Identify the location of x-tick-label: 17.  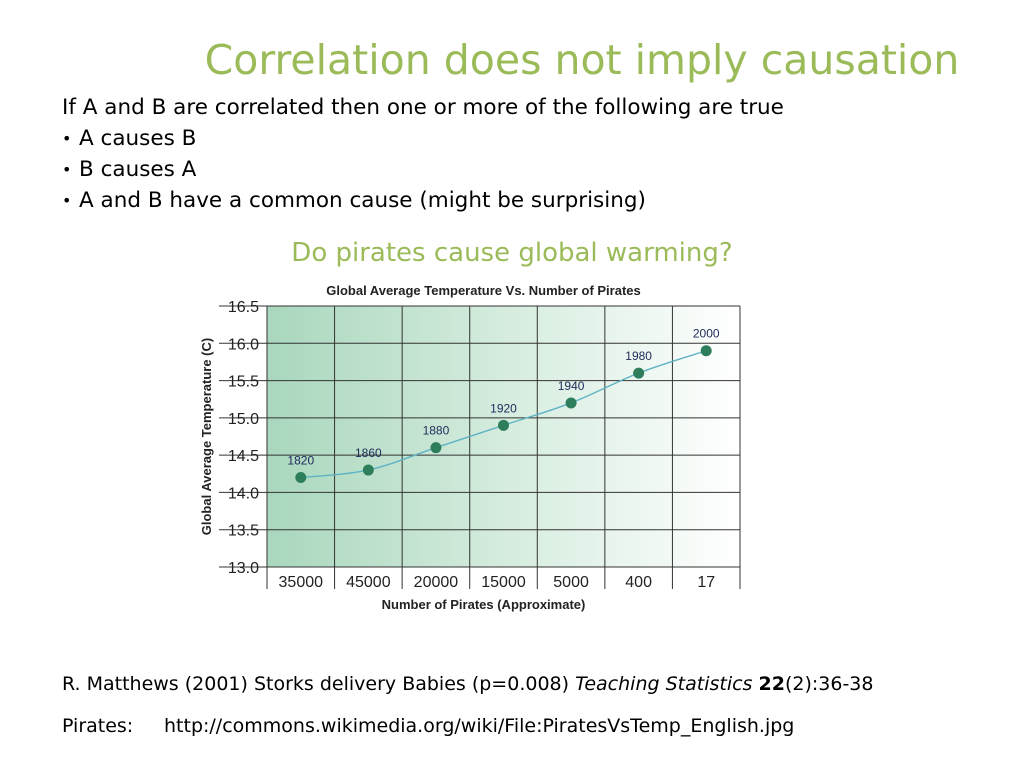
(706, 582).